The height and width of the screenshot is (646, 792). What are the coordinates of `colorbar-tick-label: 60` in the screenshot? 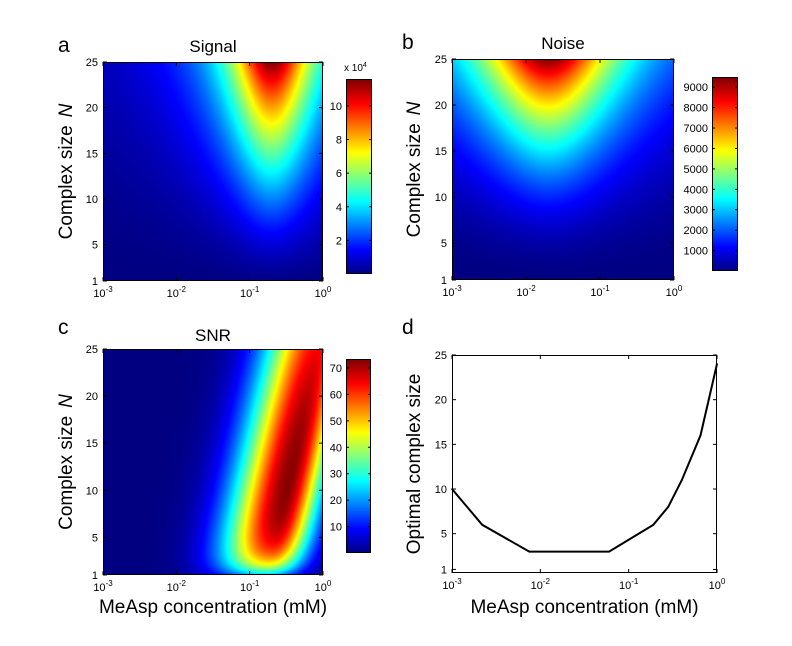 It's located at (336, 395).